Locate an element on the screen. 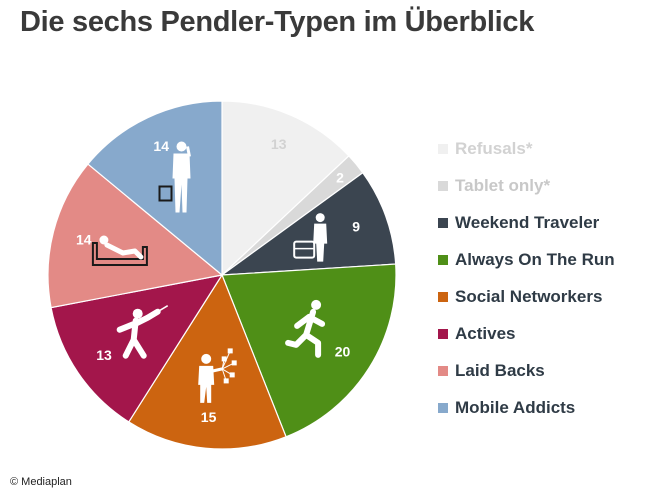 This screenshot has height=496, width=660. legend-item-actives: Actives is located at coordinates (526, 333).